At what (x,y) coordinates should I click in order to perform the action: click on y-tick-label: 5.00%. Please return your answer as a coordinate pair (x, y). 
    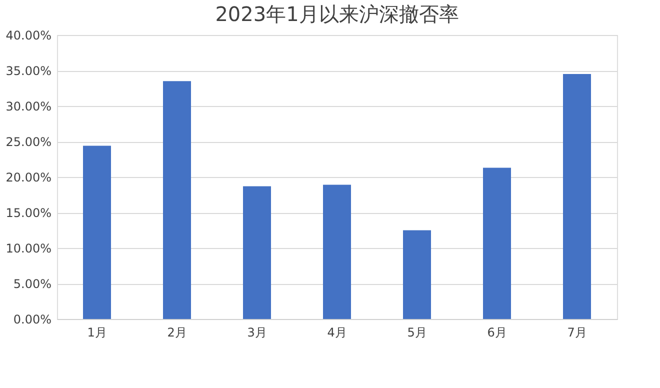
    Looking at the image, I should click on (32, 284).